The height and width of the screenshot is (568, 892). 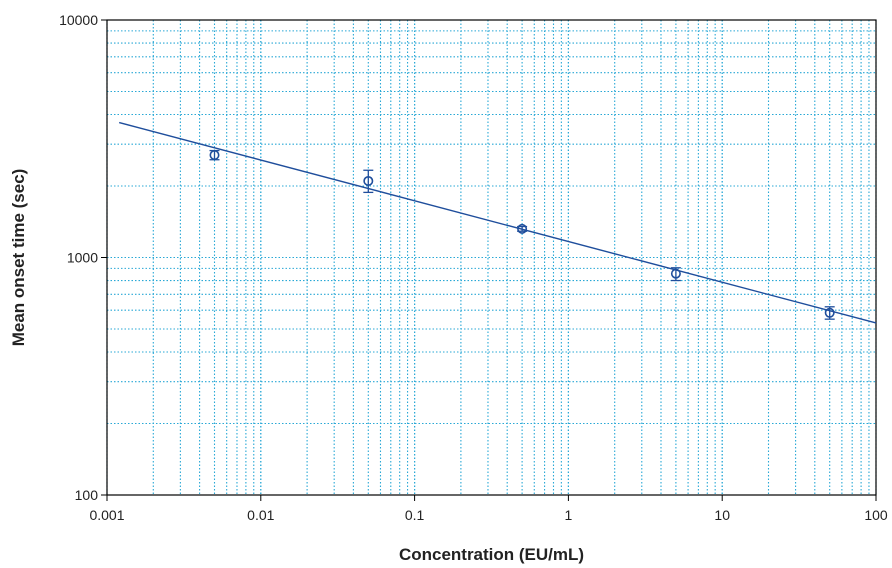 I want to click on x-tick-label: 10, so click(x=722, y=515).